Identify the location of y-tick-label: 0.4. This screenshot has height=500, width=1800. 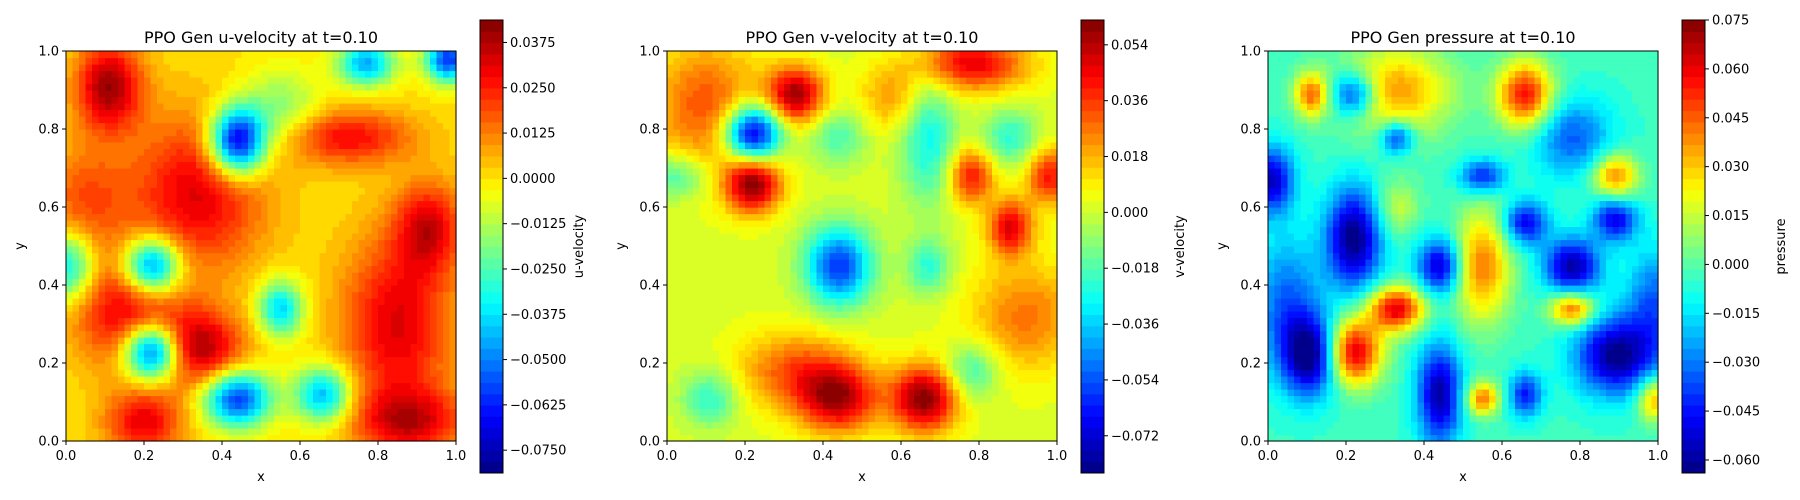
(48, 286).